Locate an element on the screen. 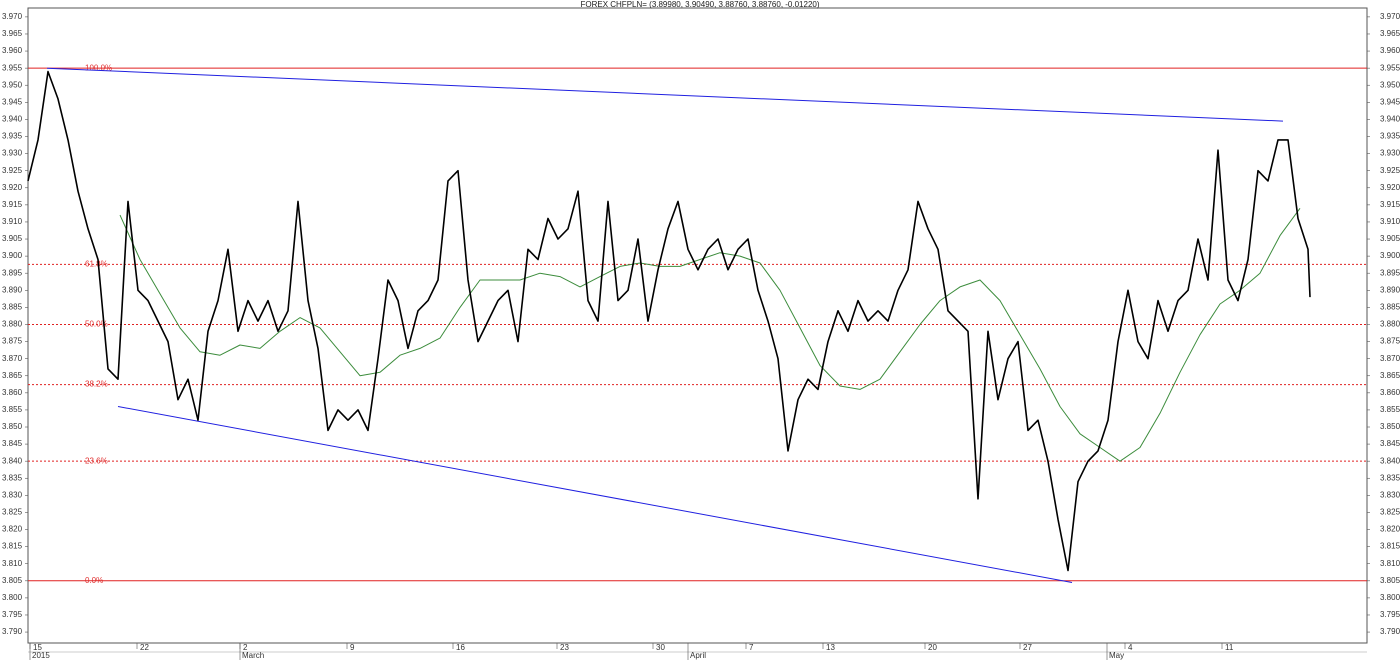  x-tick-label: 20 is located at coordinates (932, 647).